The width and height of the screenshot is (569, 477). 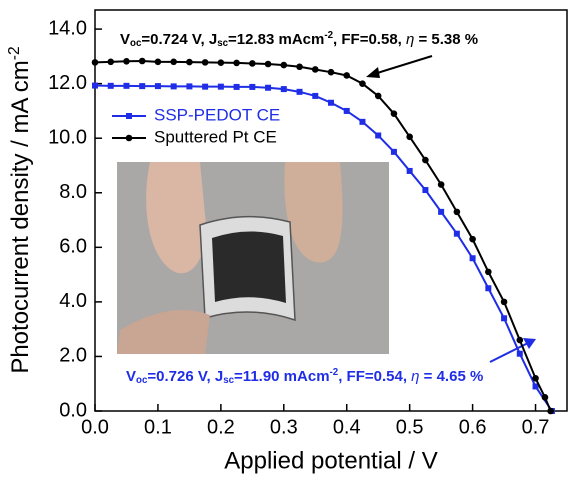 I want to click on text-part: =0.724 V, J, so click(x=179, y=39).